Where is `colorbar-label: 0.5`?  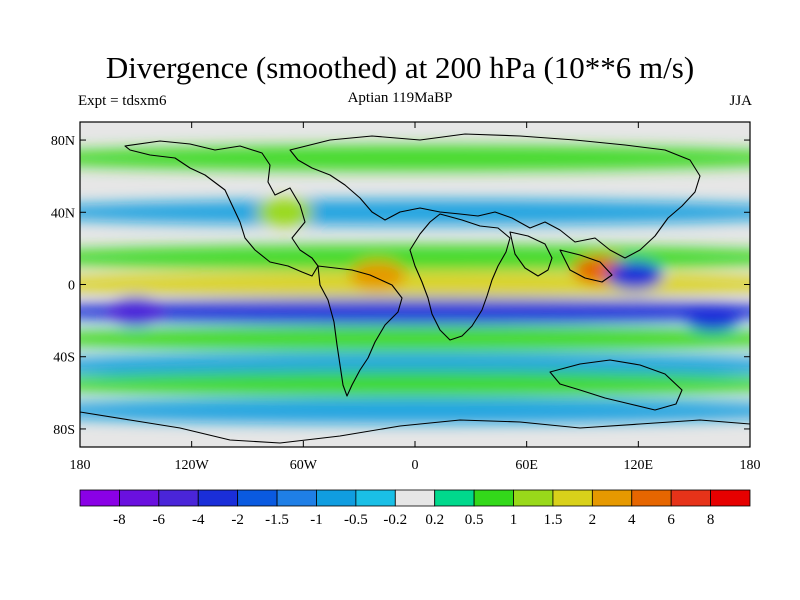 colorbar-label: 0.5 is located at coordinates (474, 520).